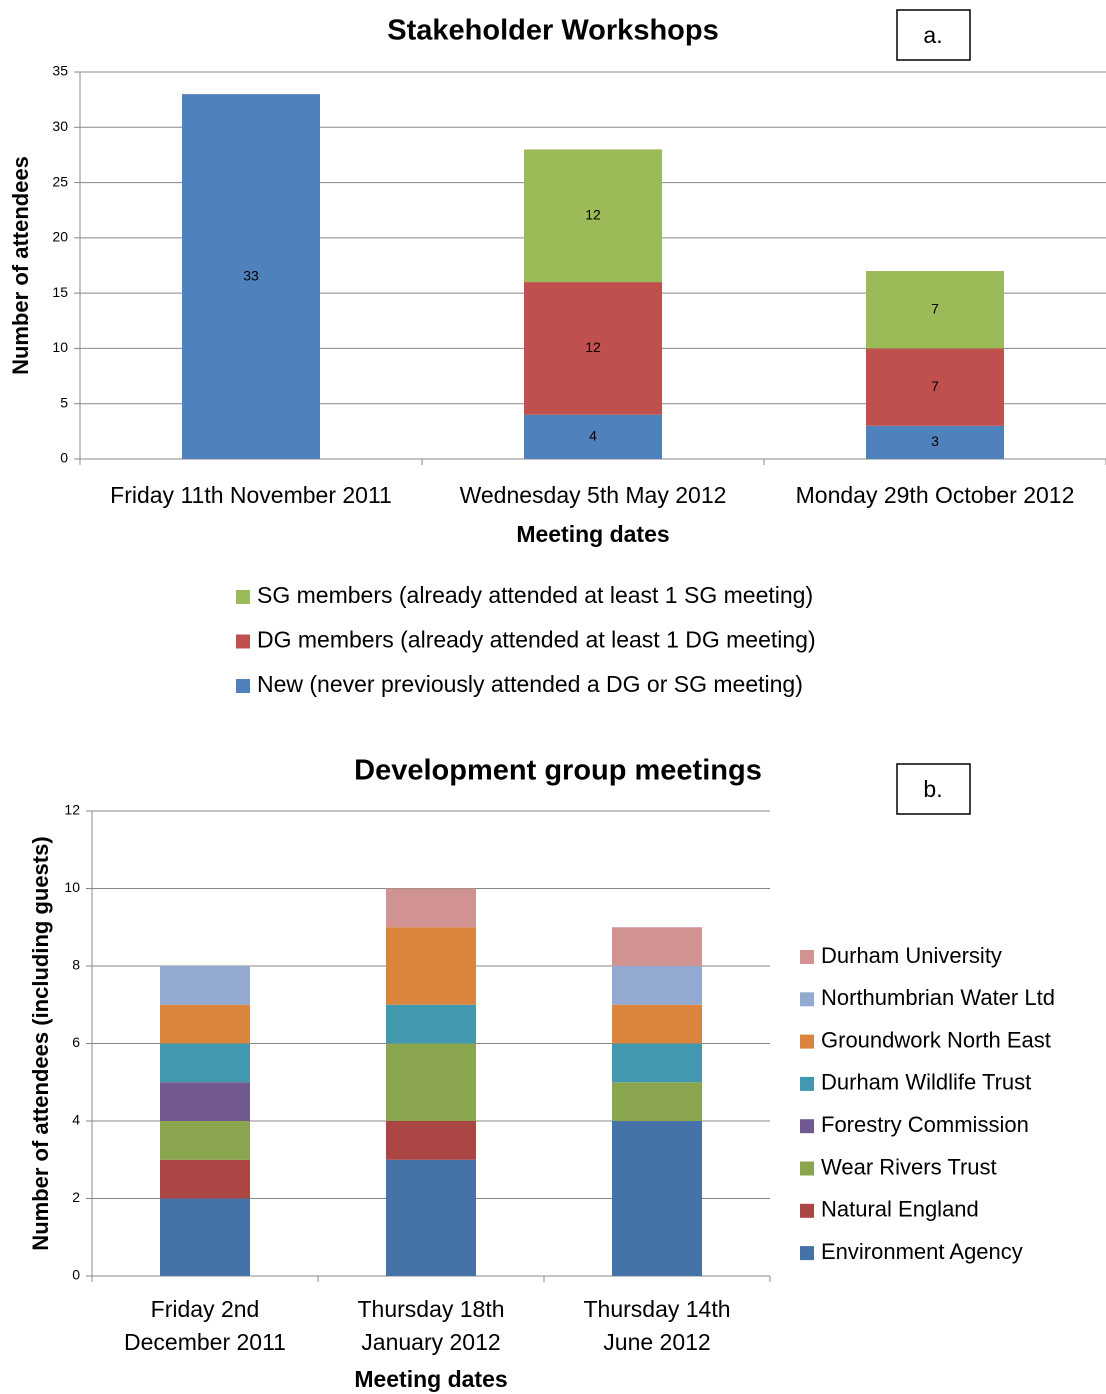  What do you see at coordinates (558, 771) in the screenshot?
I see `chart-title: Development group meetings` at bounding box center [558, 771].